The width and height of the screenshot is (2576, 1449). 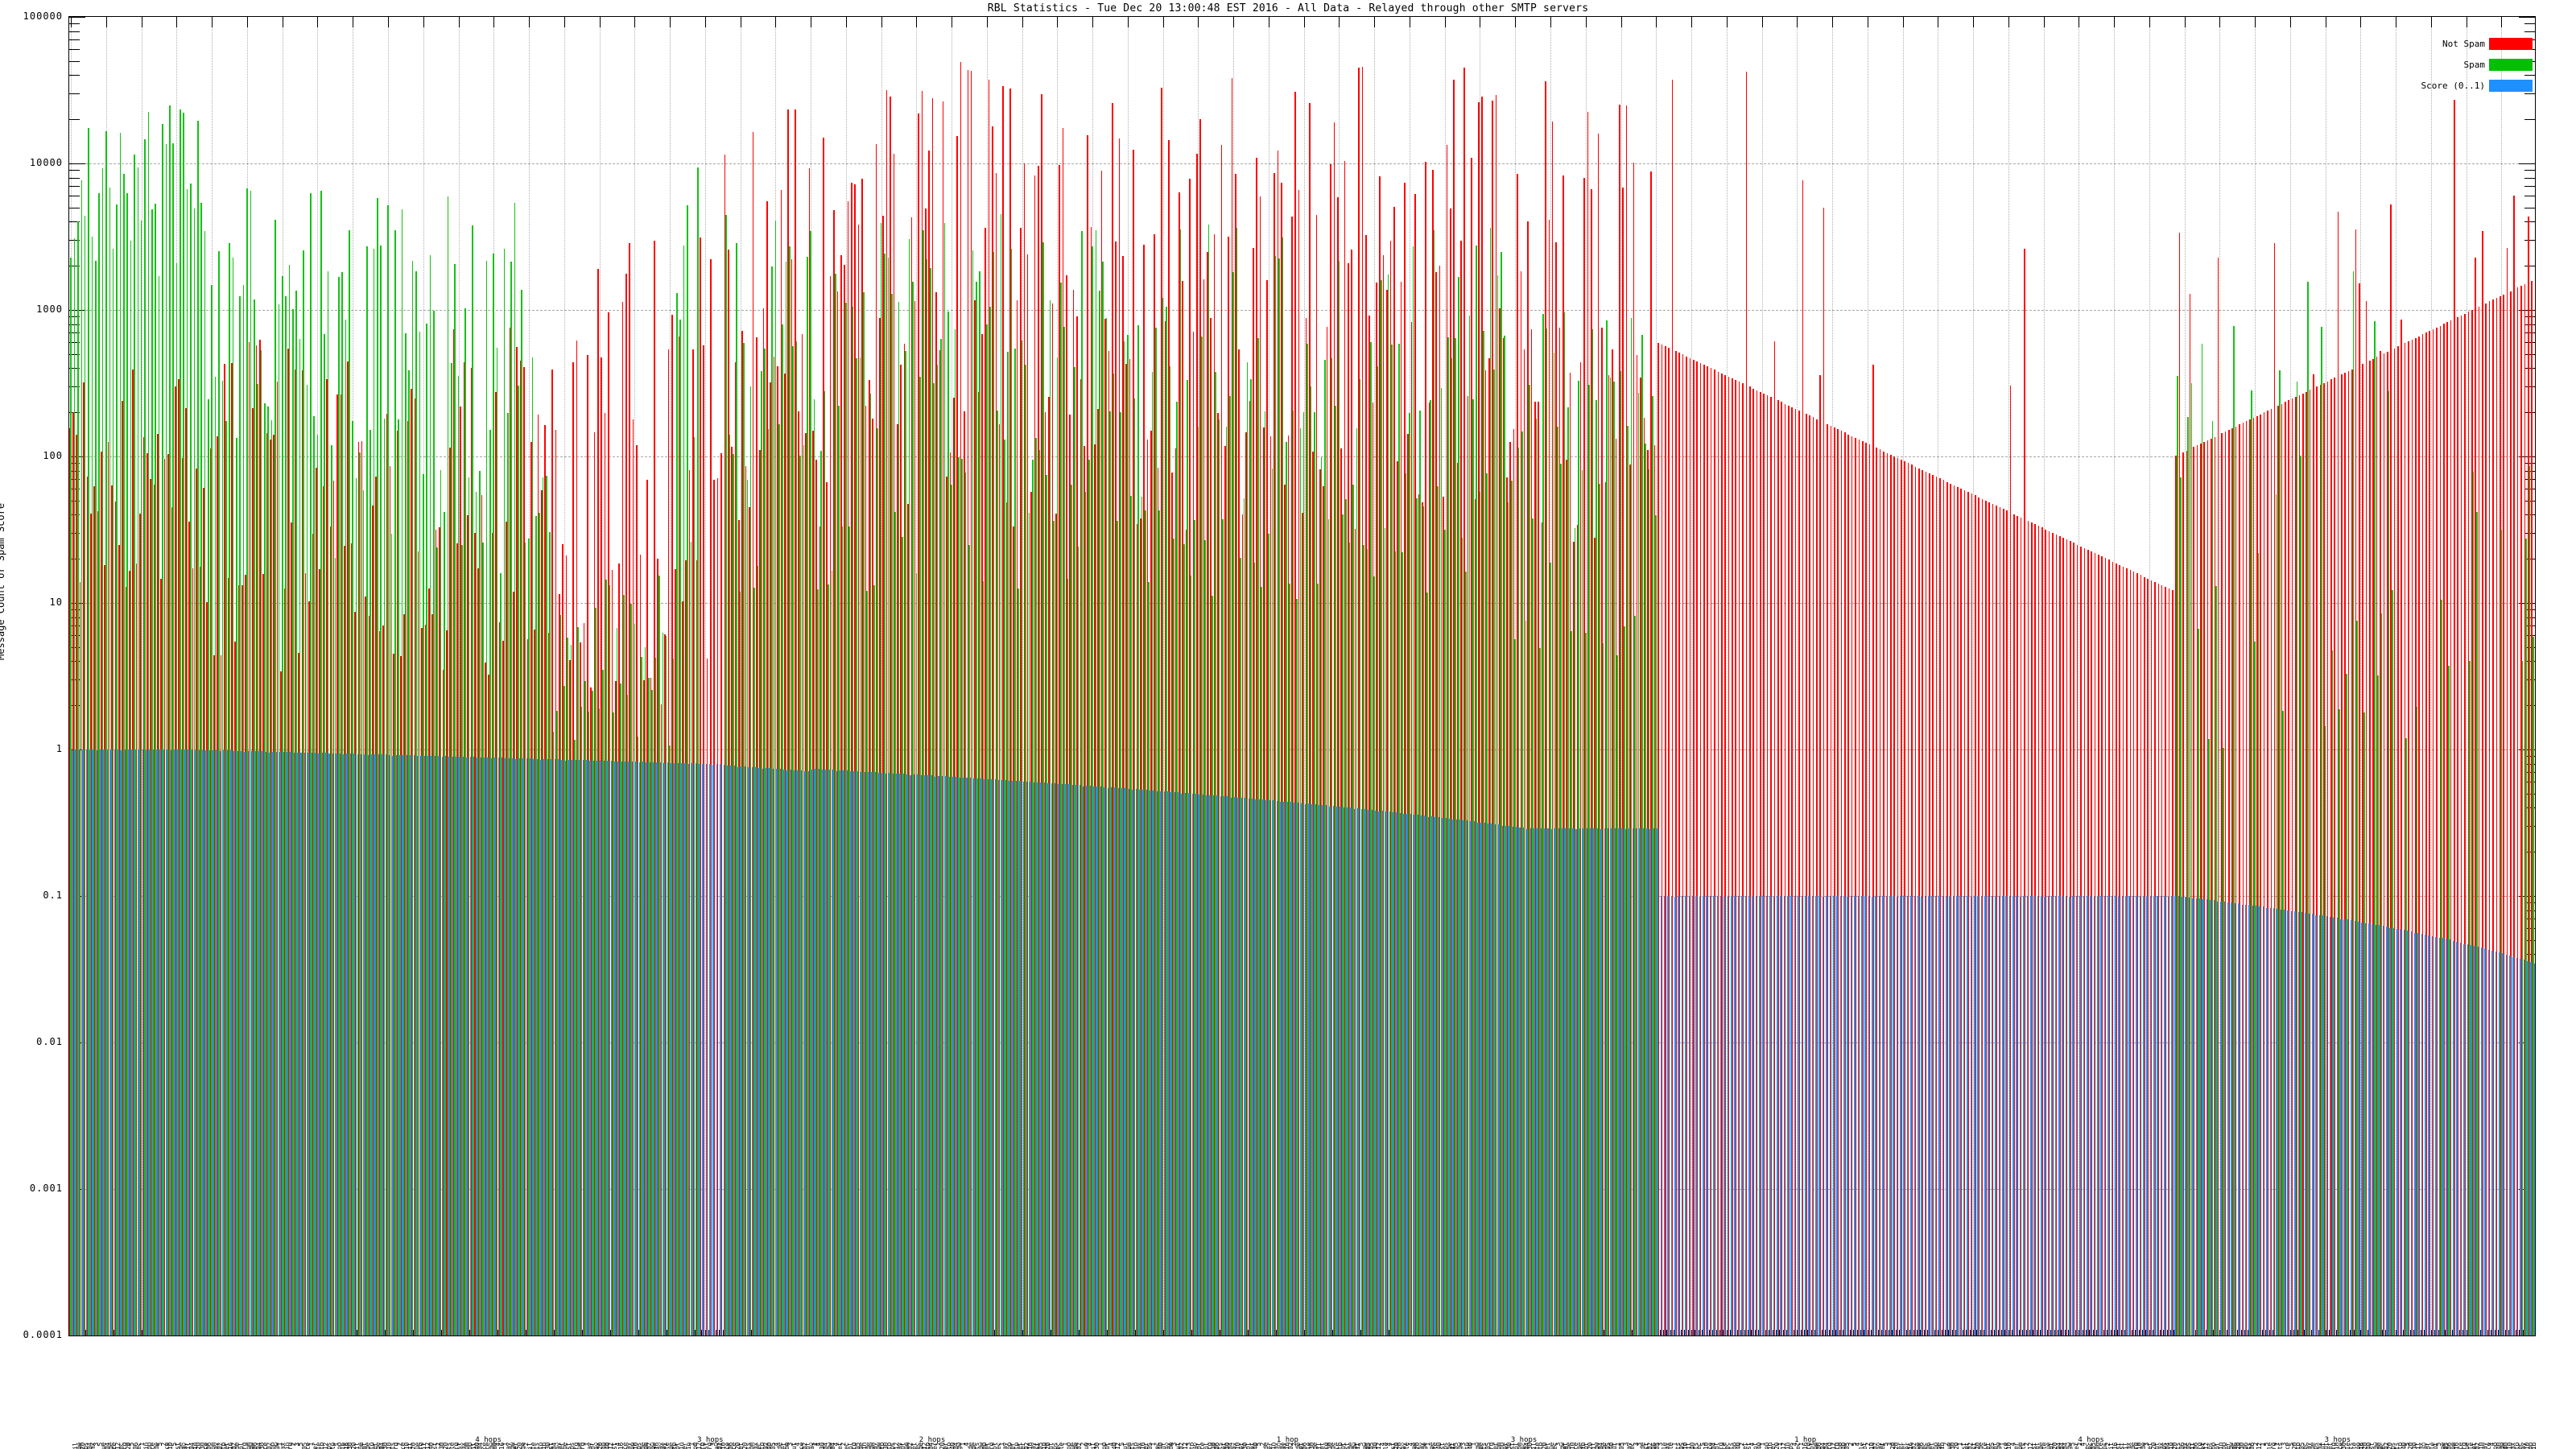 What do you see at coordinates (2337, 1440) in the screenshot?
I see `x-axis-group-label: 3 hops` at bounding box center [2337, 1440].